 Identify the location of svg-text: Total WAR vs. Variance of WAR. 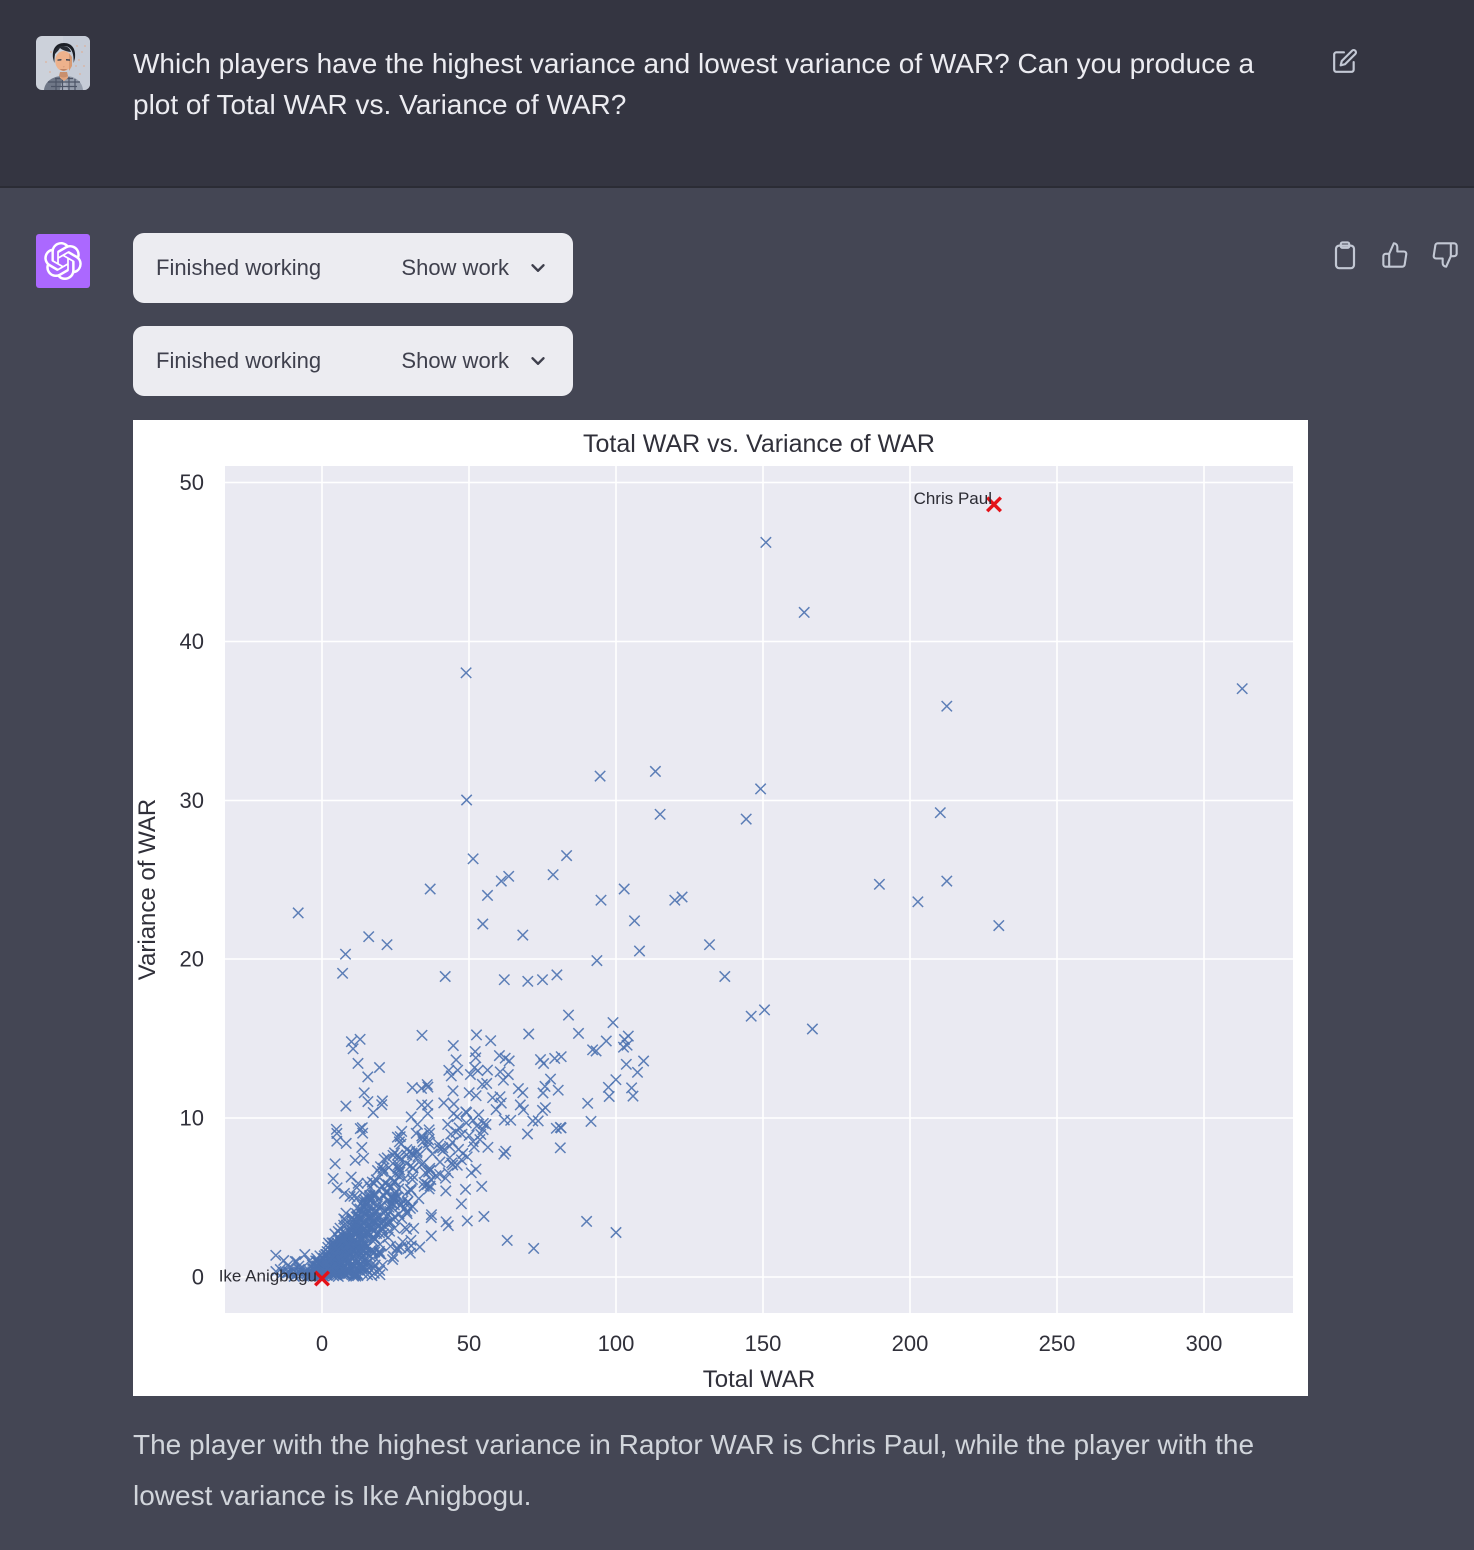
(759, 444).